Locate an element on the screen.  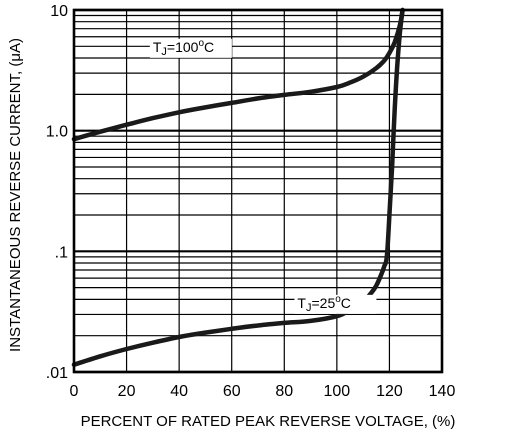
x-tick-label: 40 is located at coordinates (179, 391).